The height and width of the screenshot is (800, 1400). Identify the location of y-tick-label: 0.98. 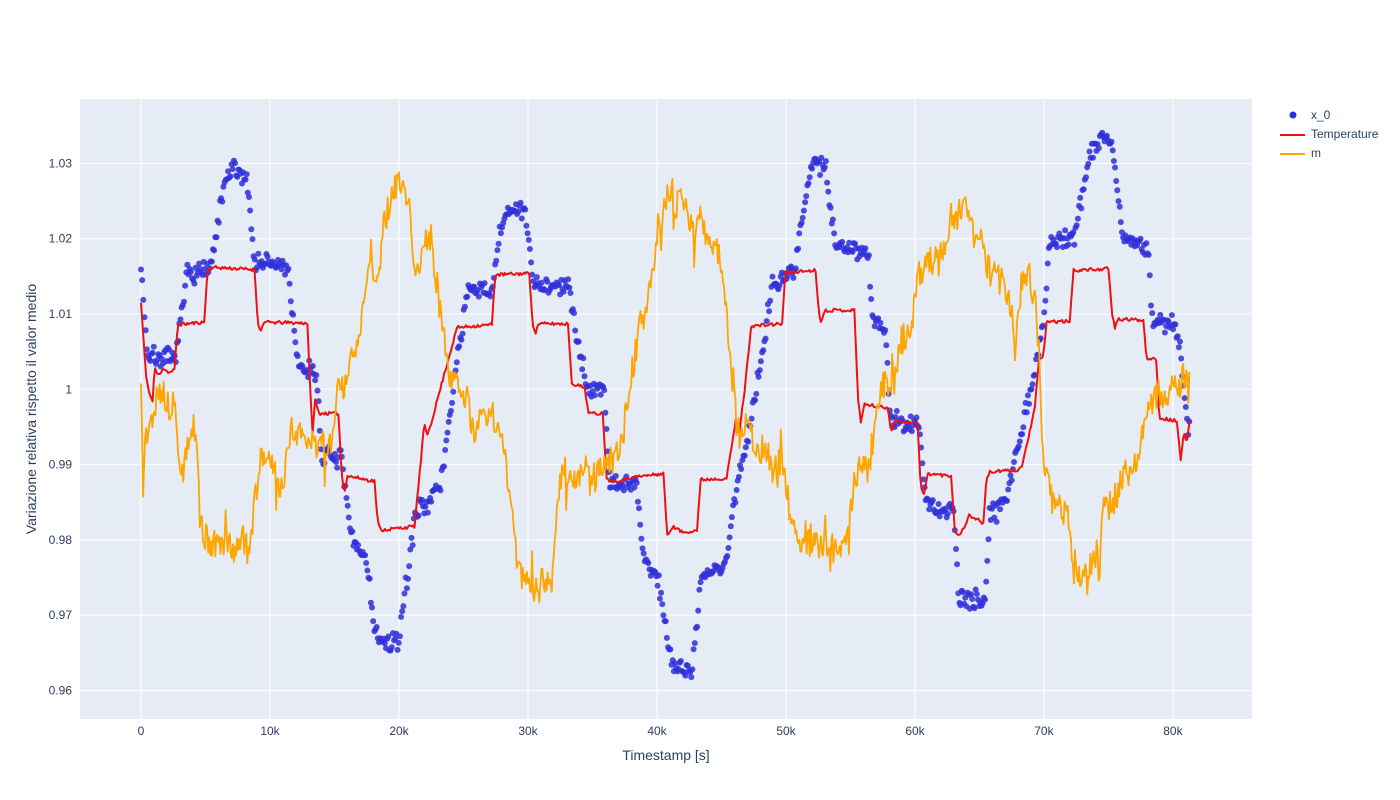
(61, 540).